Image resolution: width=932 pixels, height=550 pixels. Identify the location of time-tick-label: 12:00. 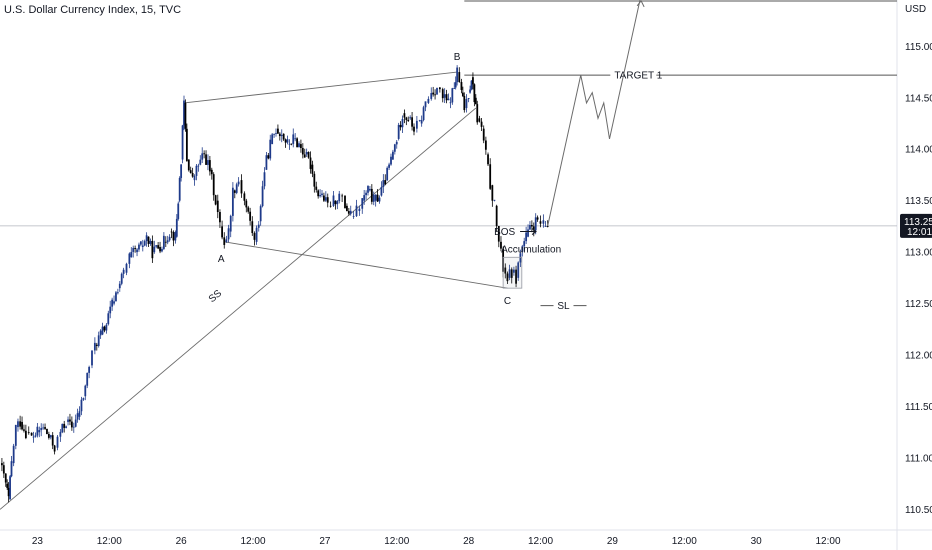
(396, 541).